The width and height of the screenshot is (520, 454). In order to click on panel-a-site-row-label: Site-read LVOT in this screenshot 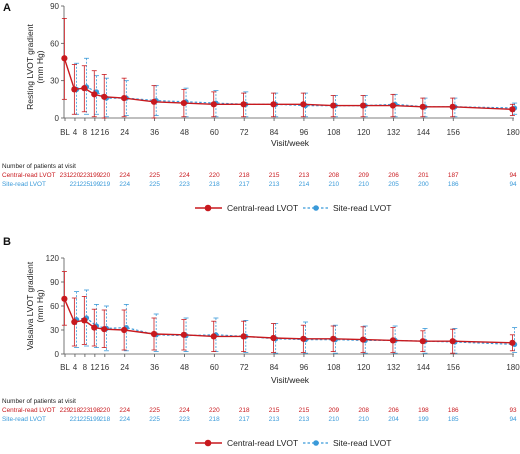, I will do `click(24, 184)`.